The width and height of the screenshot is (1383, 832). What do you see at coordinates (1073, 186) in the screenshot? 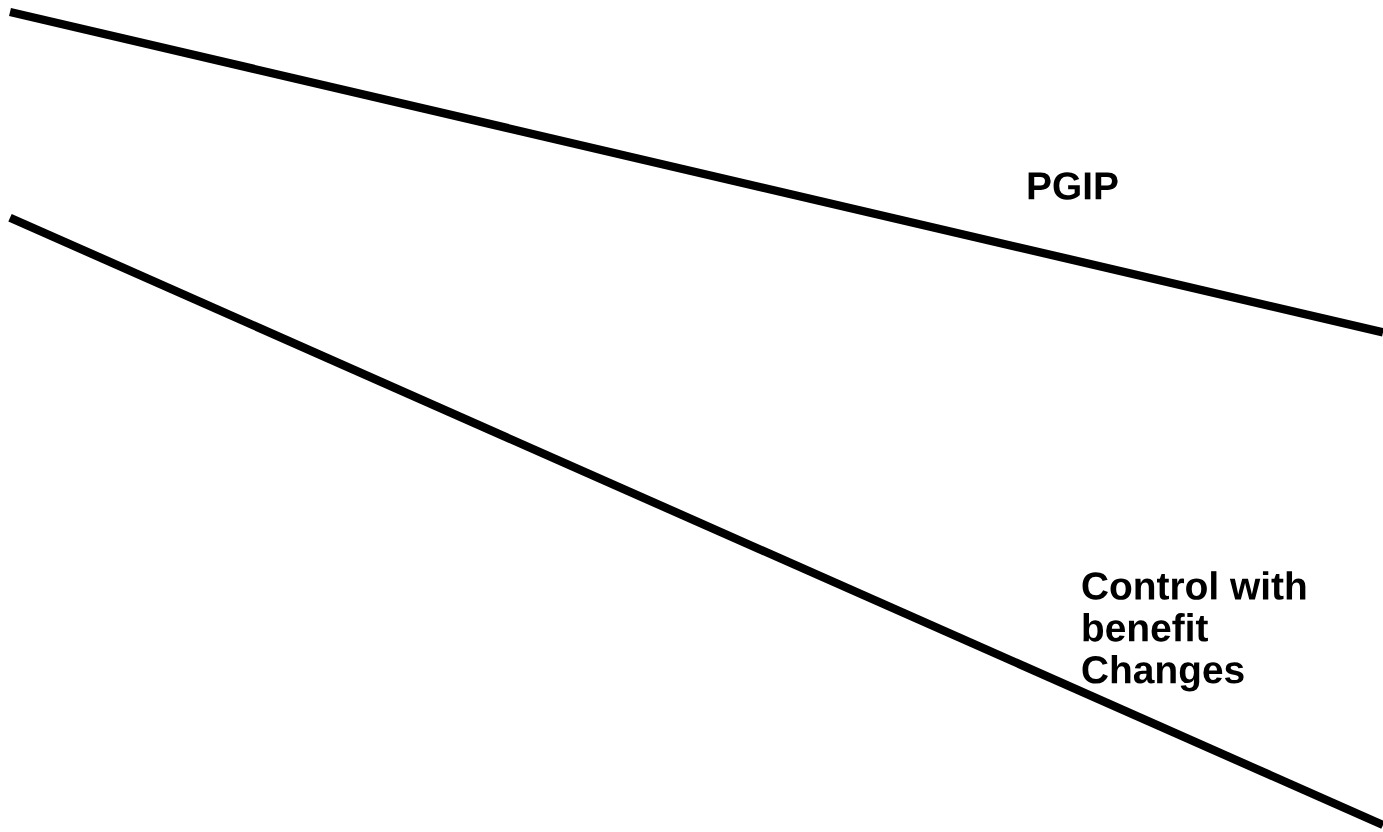
I see `series-label: PGIP` at bounding box center [1073, 186].